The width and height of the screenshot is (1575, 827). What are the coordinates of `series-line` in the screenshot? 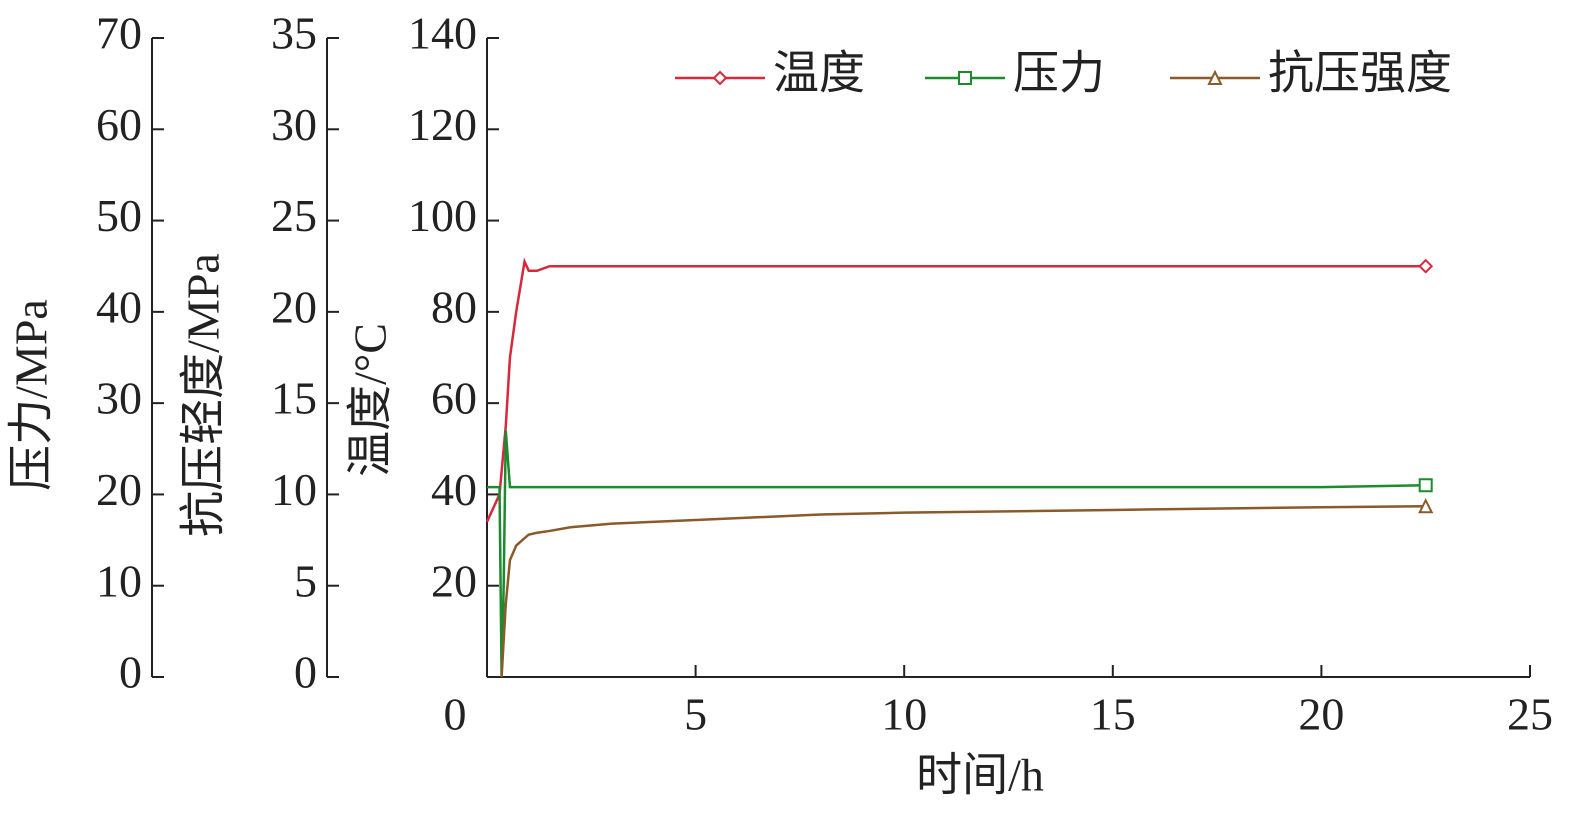 It's located at (963, 591).